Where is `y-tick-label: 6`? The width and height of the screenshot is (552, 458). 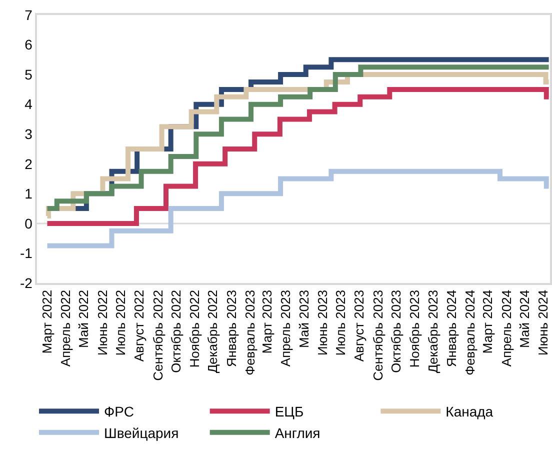
y-tick-label: 6 is located at coordinates (28, 44).